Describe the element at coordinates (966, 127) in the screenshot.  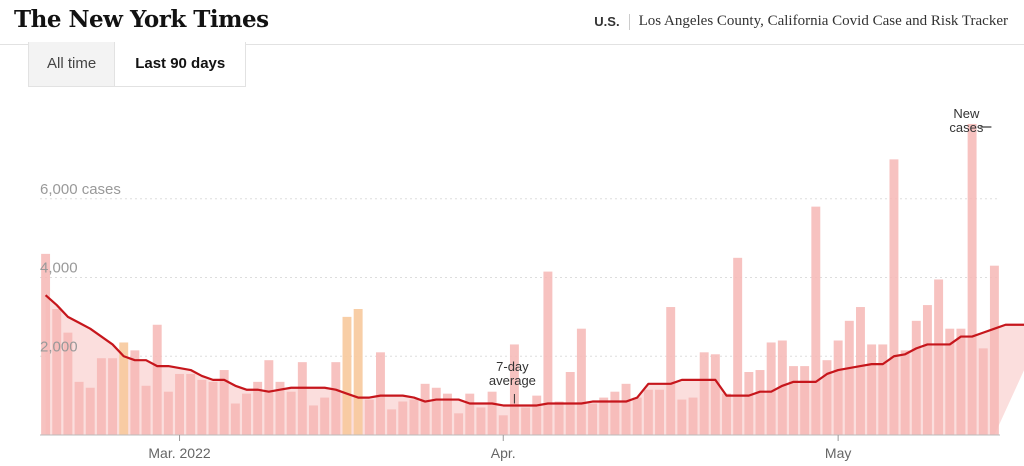
I see `cases-annotation-label: cases` at that location.